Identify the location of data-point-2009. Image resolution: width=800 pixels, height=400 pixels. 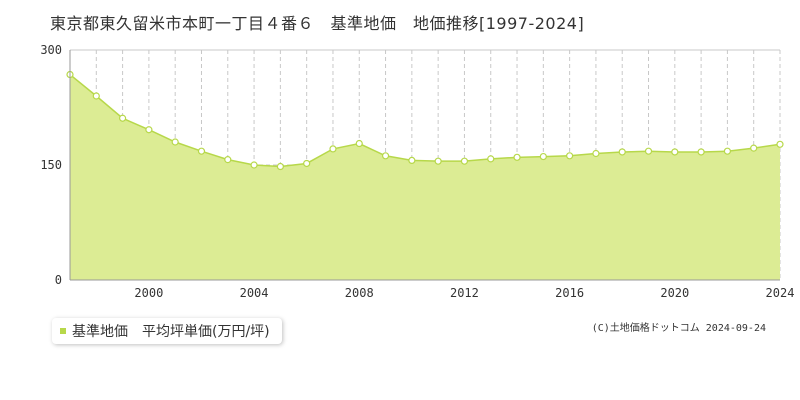
(385, 156).